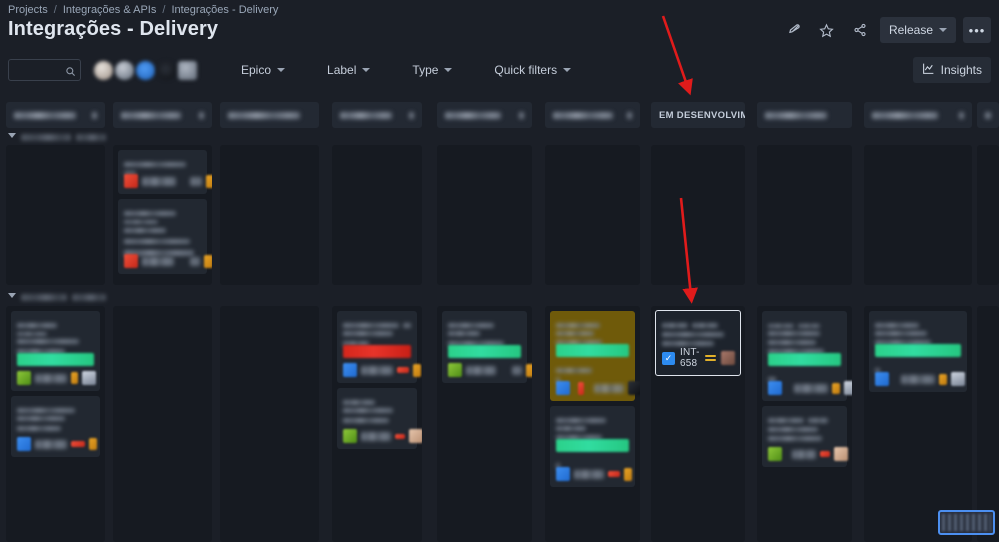 Image resolution: width=999 pixels, height=542 pixels. What do you see at coordinates (710, 358) in the screenshot?
I see `medium-priority-icon` at bounding box center [710, 358].